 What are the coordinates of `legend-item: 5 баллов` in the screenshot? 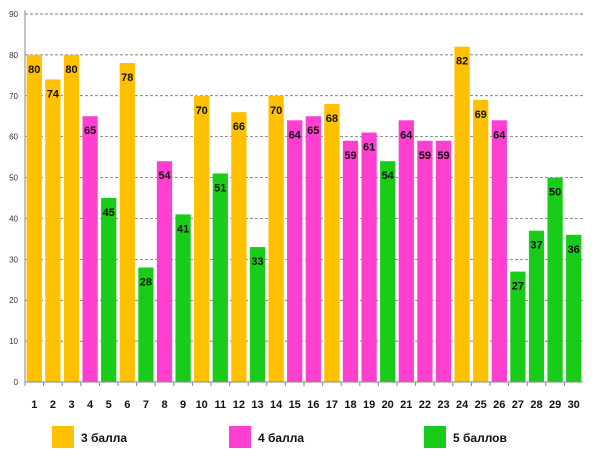 It's located at (465, 437).